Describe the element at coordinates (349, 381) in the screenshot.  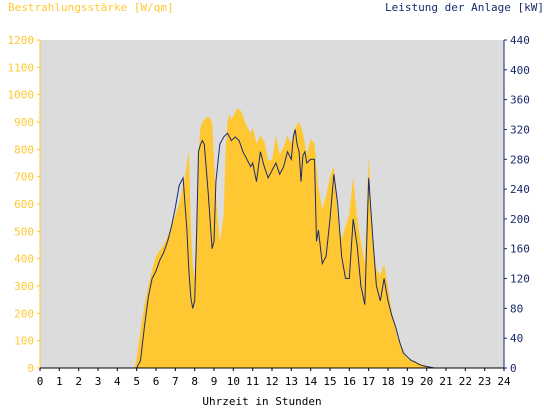
I see `x-tick-label: 16` at that location.